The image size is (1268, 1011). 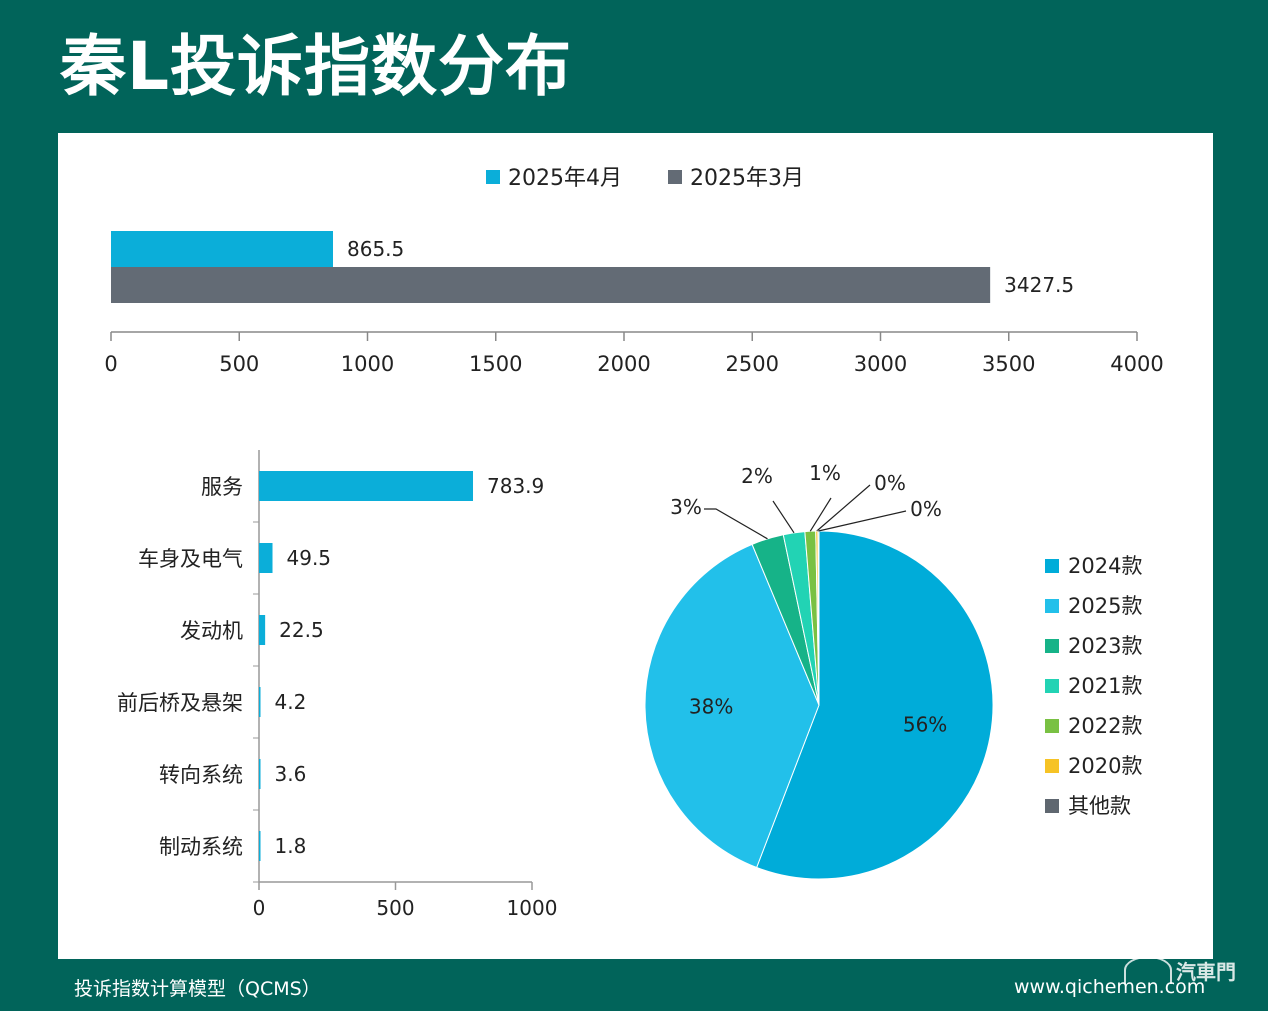 What do you see at coordinates (925, 725) in the screenshot?
I see `pie-label-0: 56%` at bounding box center [925, 725].